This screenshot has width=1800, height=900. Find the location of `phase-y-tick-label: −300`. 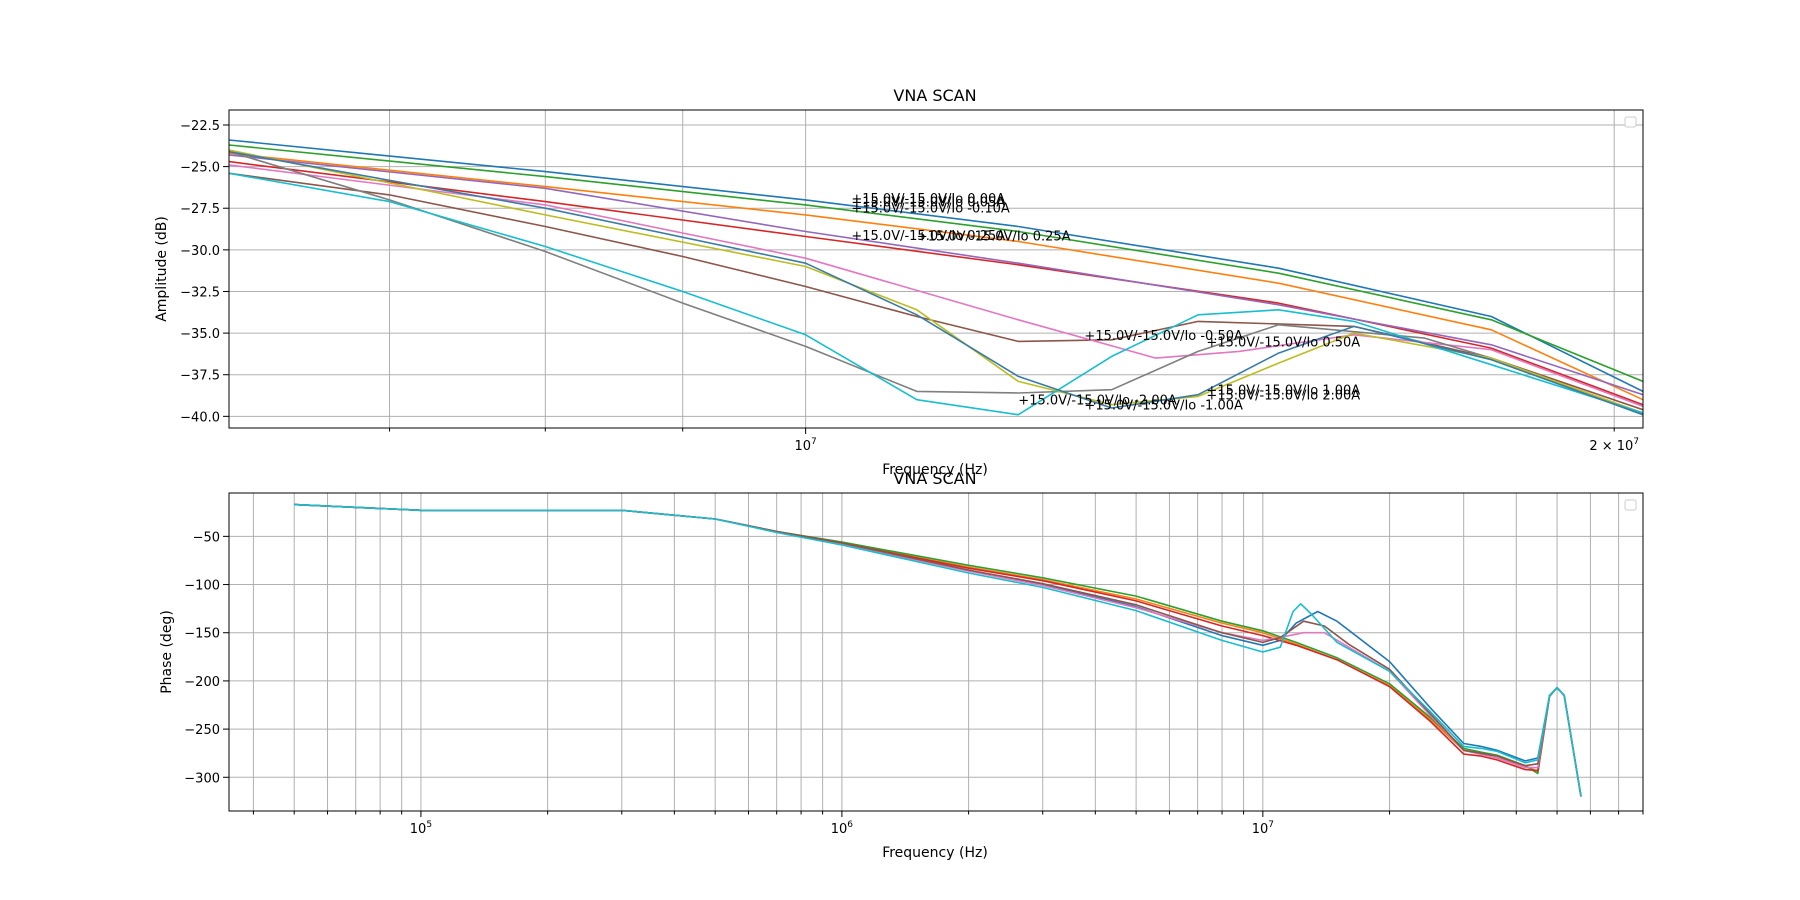

phase-y-tick-label: −300 is located at coordinates (202, 778).